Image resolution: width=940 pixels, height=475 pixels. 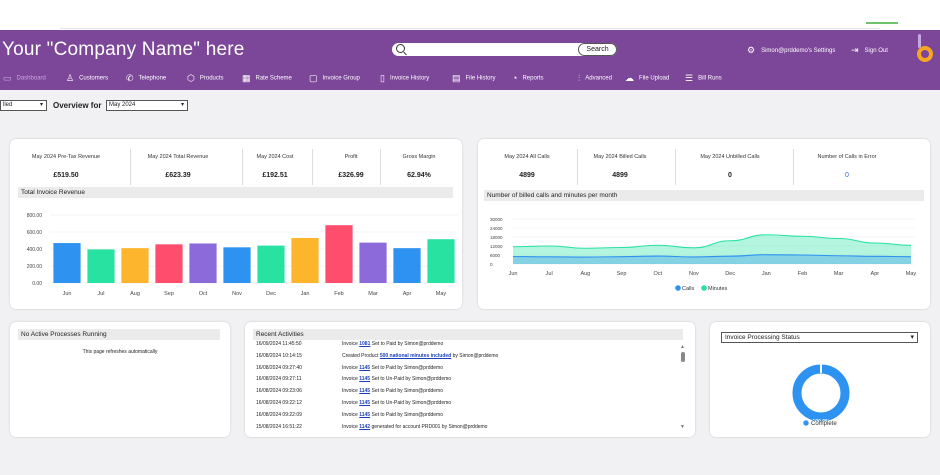 What do you see at coordinates (683, 387) in the screenshot?
I see `activity-scrollbar: ▲ ▼` at bounding box center [683, 387].